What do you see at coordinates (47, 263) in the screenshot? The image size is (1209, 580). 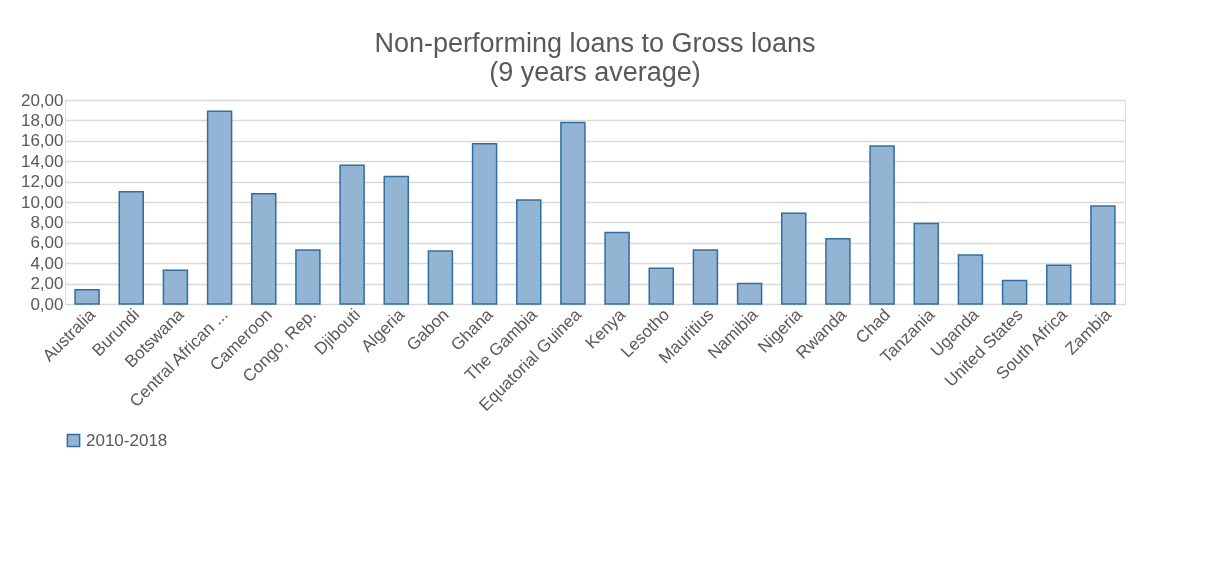 I see `y-tick-label: 4,00` at bounding box center [47, 263].